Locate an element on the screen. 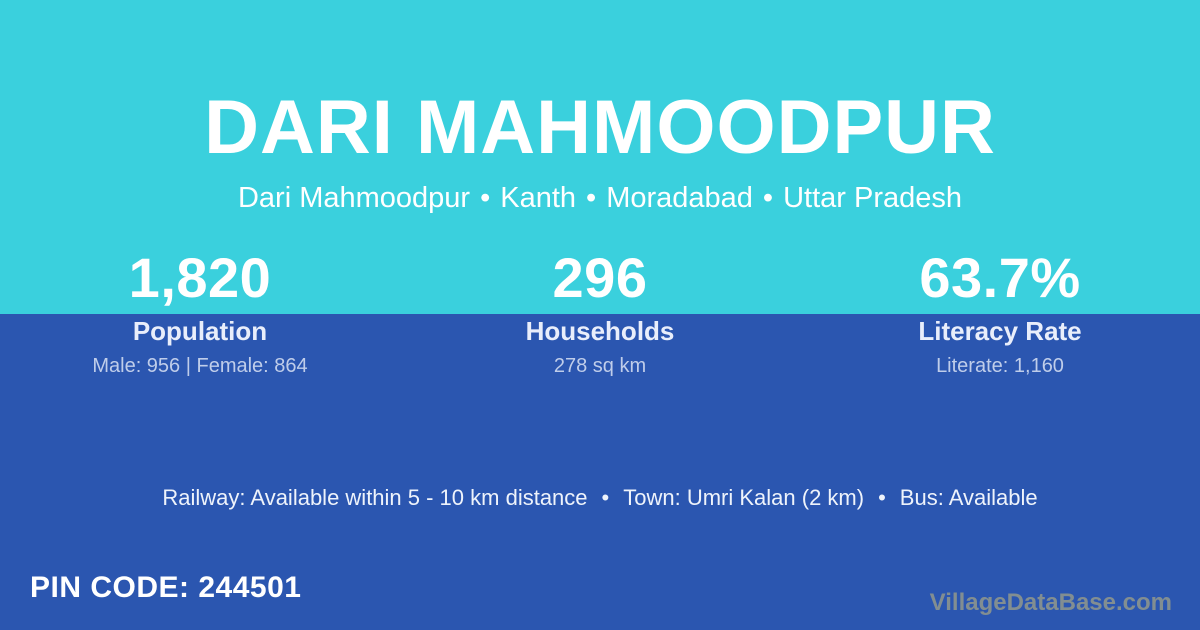 This screenshot has width=1200, height=630. breadcrumb-block: Kanth is located at coordinates (538, 198).